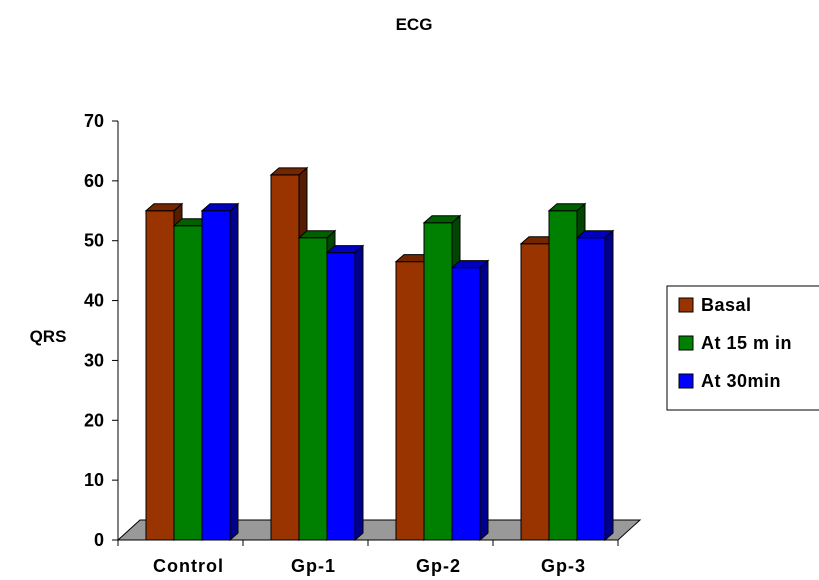 This screenshot has height=580, width=819. I want to click on x-tick-label: Gp-2, so click(438, 566).